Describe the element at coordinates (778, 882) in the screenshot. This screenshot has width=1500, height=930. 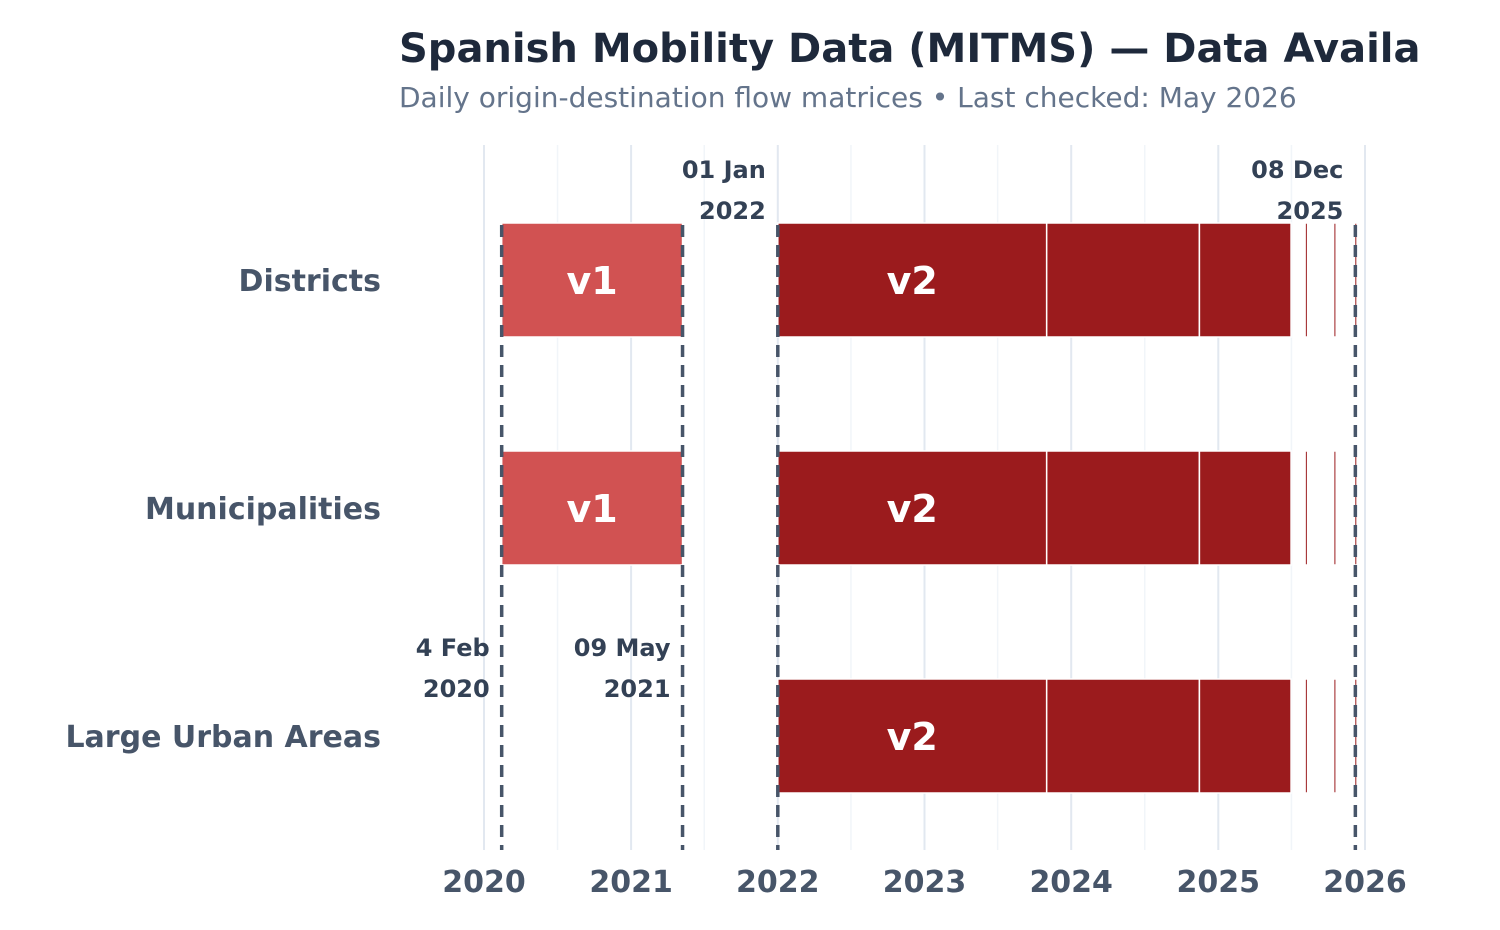
I see `x-tick-label: 2022` at that location.